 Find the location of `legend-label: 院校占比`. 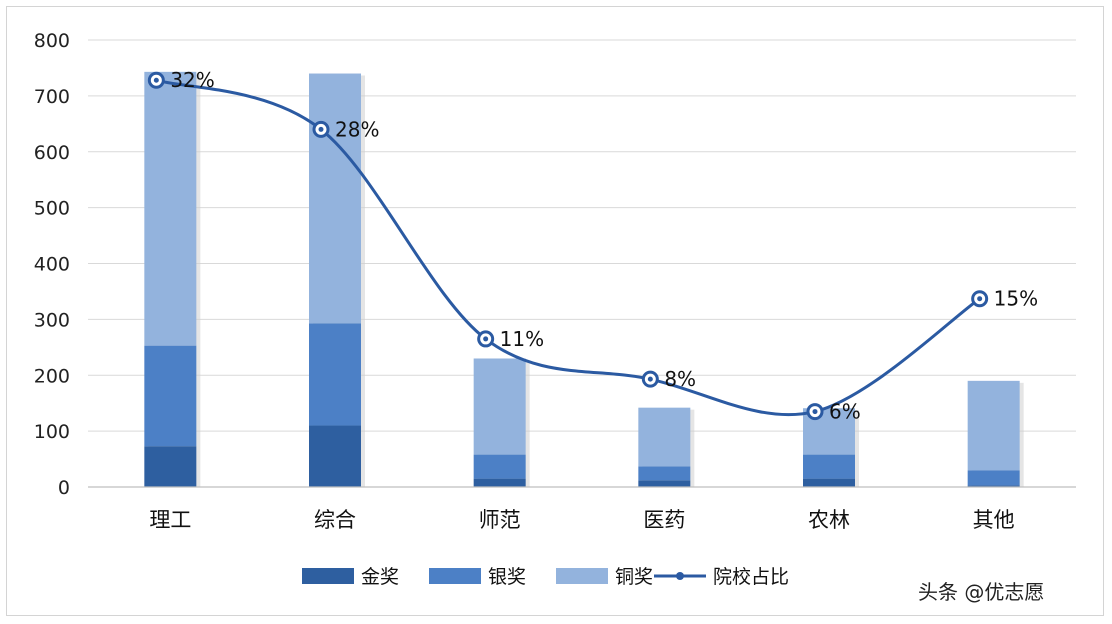

legend-label: 院校占比 is located at coordinates (751, 577).